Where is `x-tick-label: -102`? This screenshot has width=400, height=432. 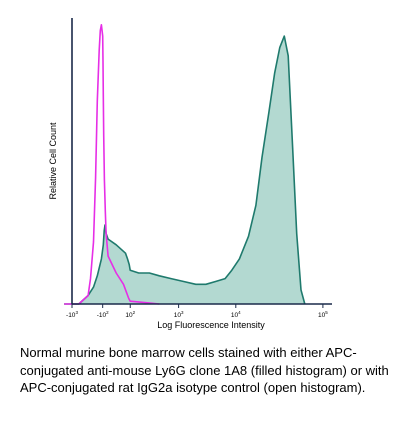 x-tick-label: -102 is located at coordinates (103, 314).